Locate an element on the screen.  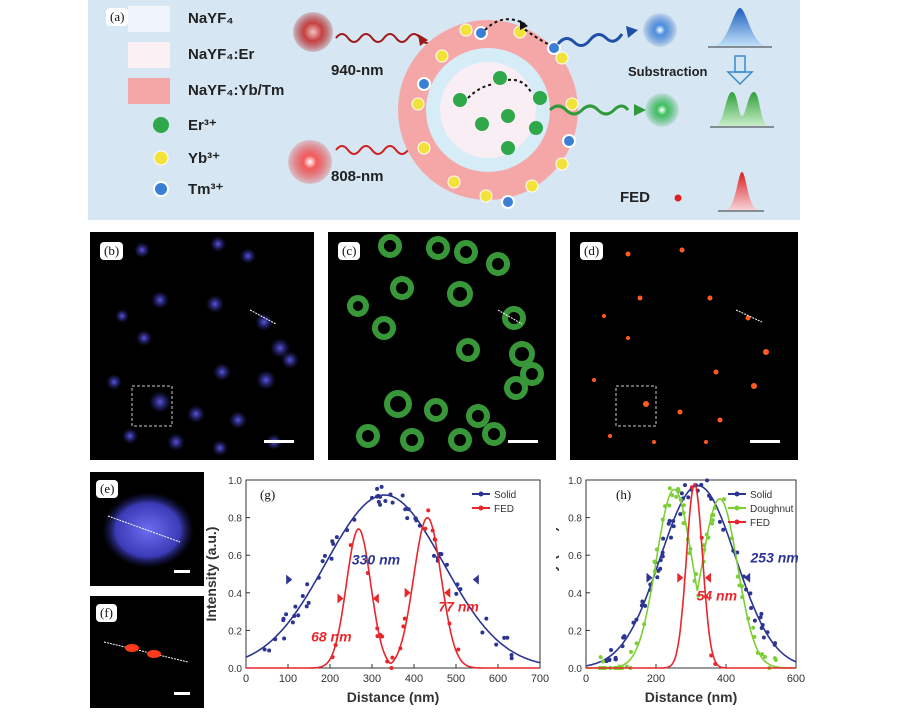
label-808nm: 808-nm is located at coordinates (357, 176).